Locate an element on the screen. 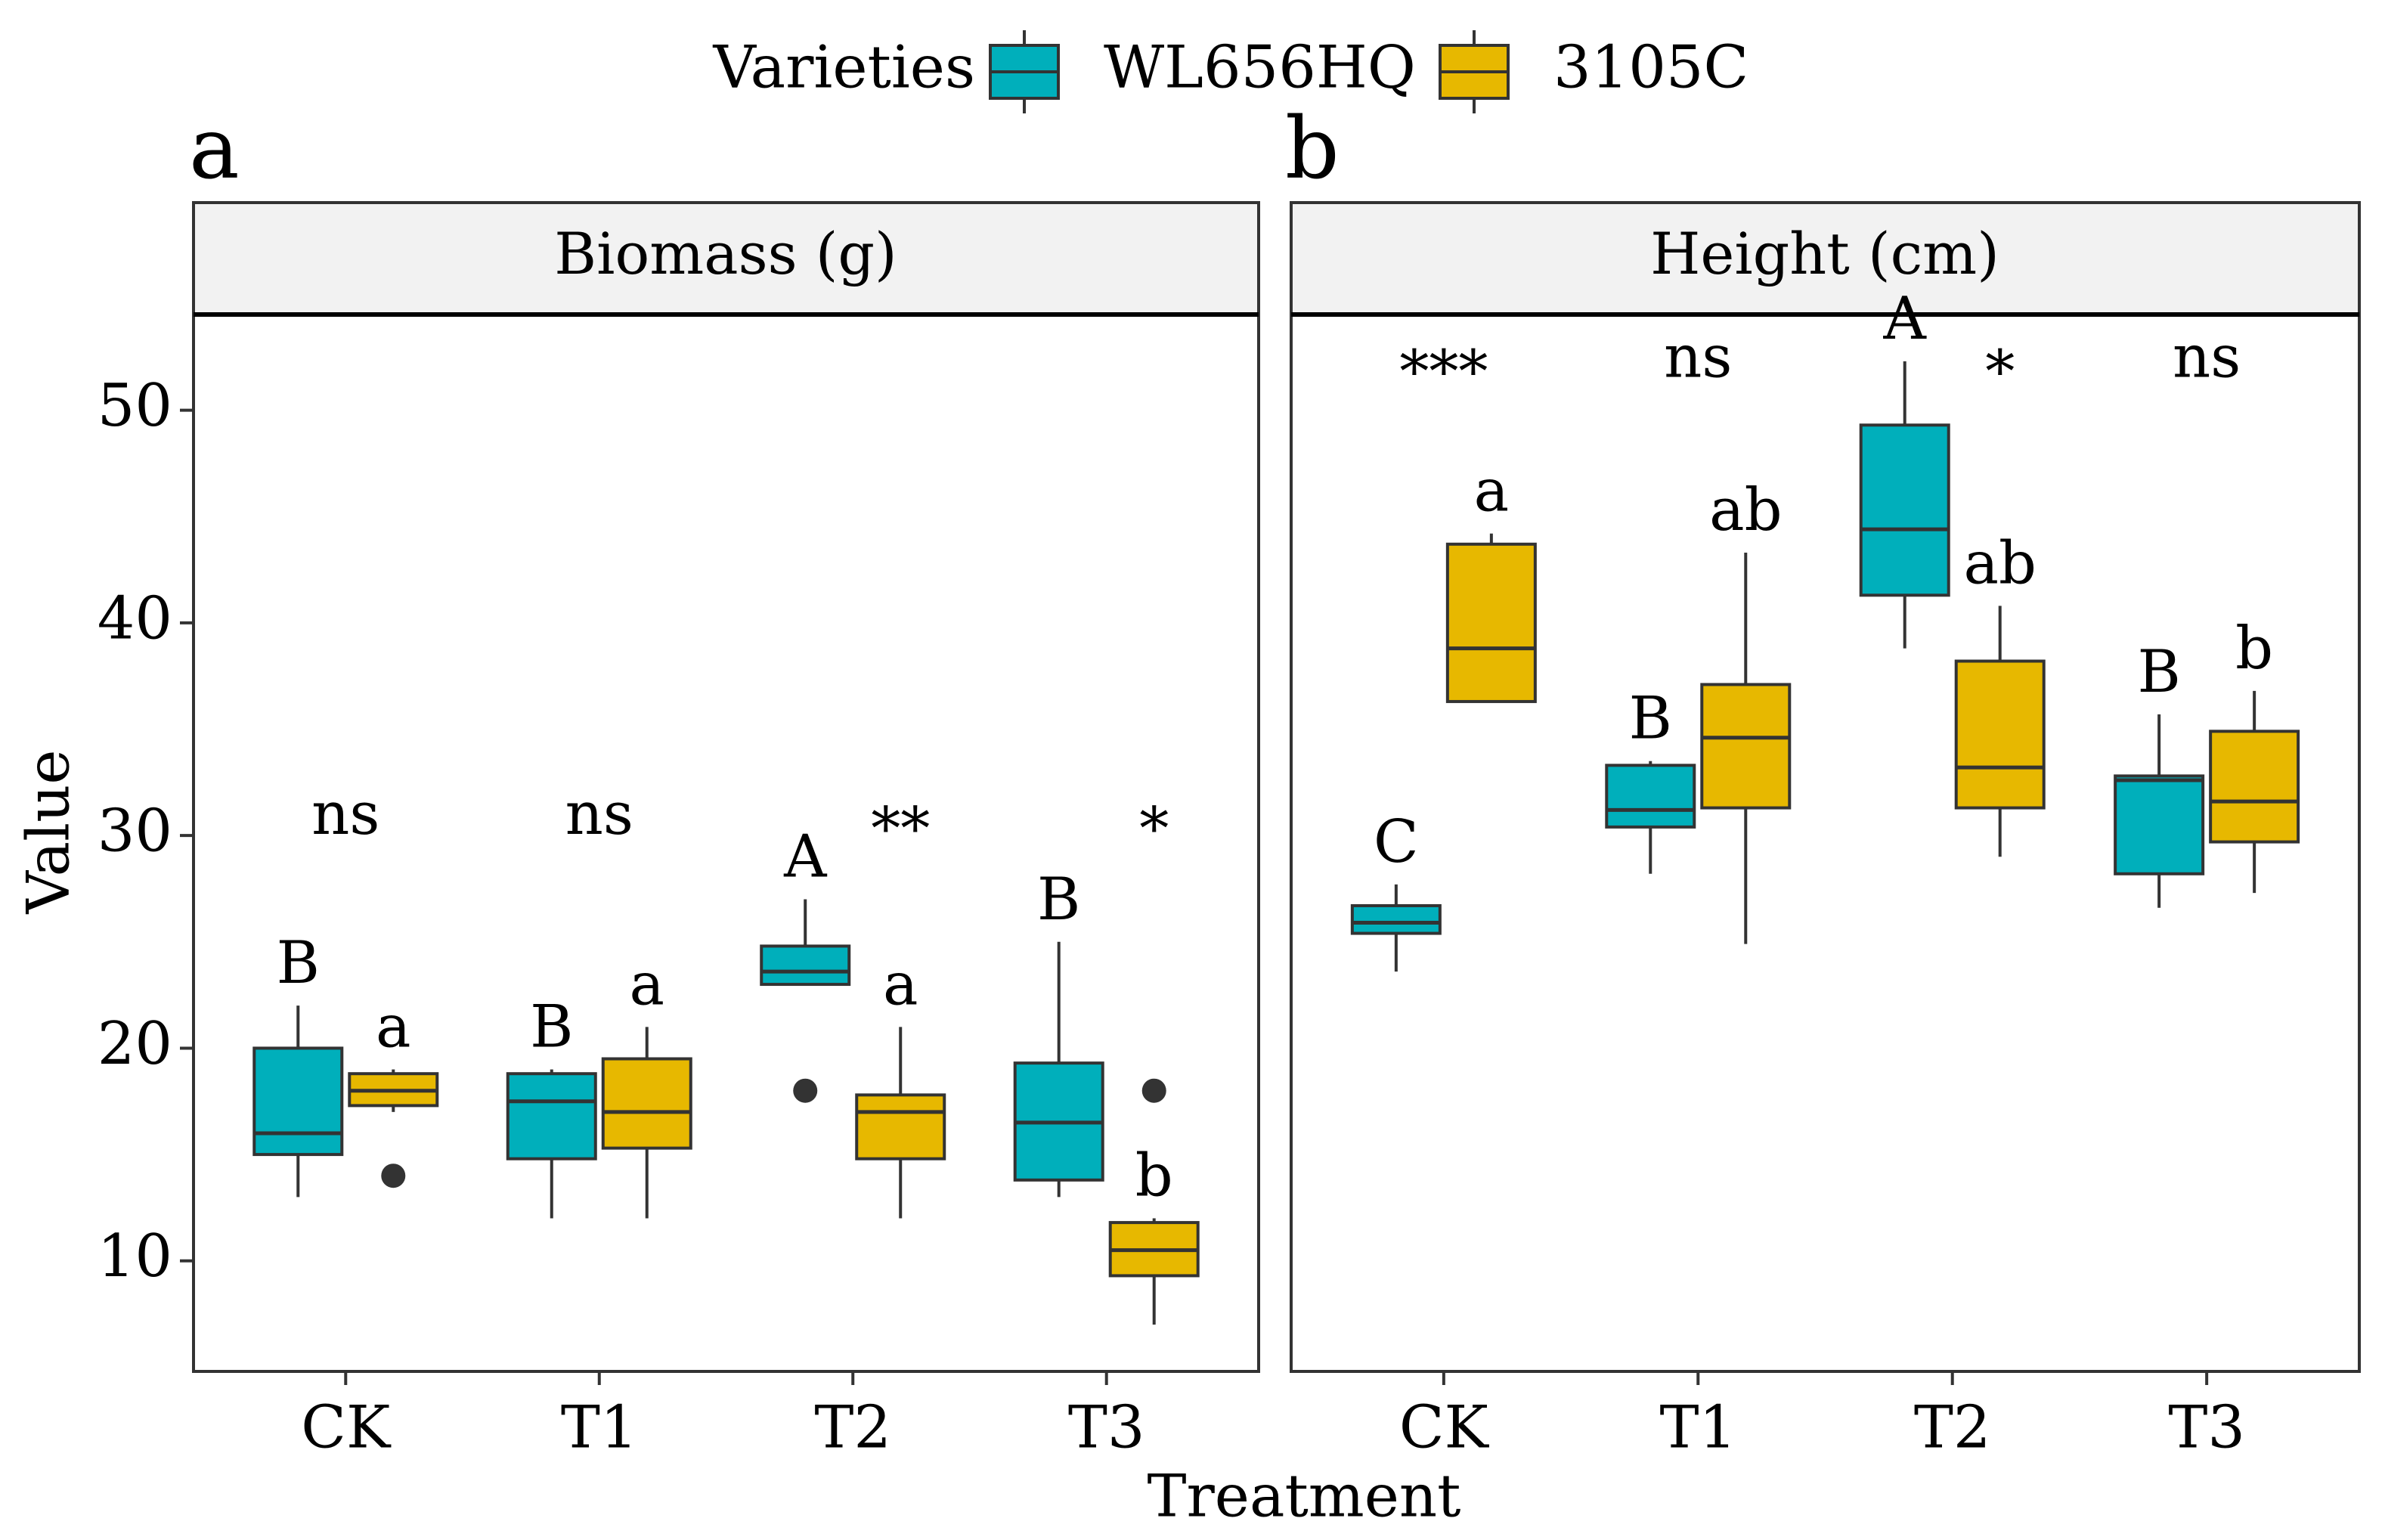  box-a-t2-wl656hq-letter: A is located at coordinates (806, 857).